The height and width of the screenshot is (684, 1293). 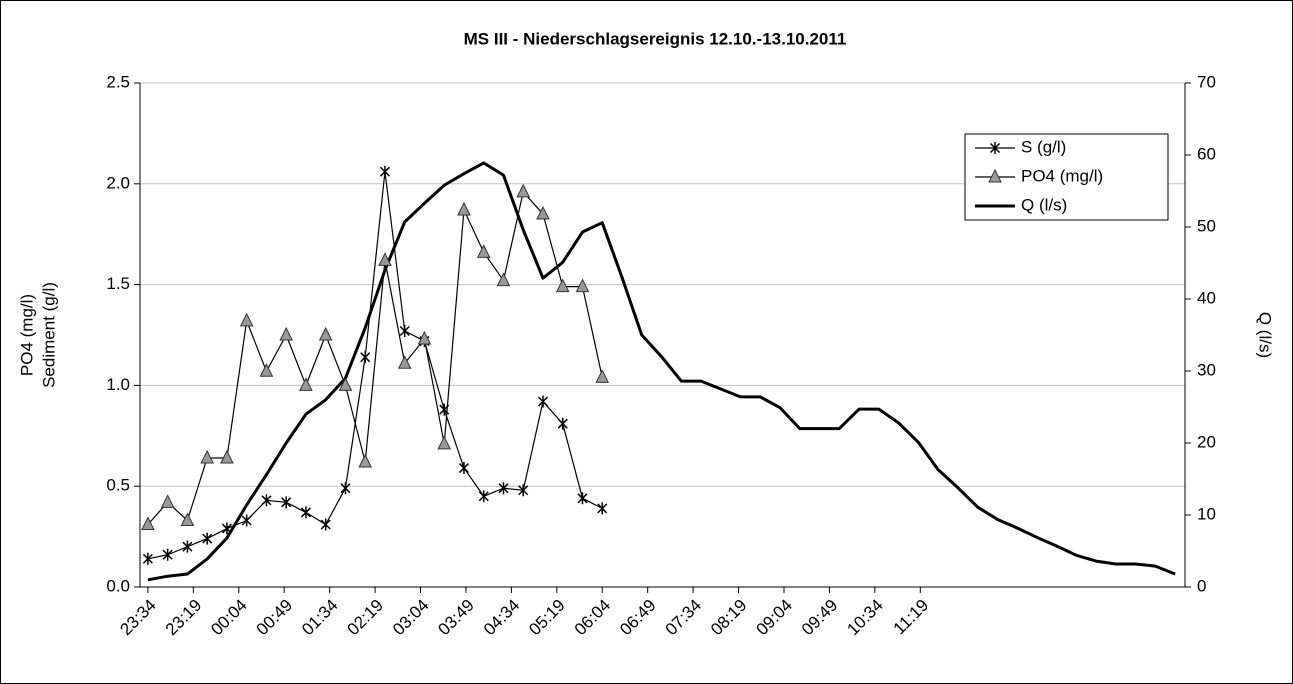 What do you see at coordinates (118, 283) in the screenshot?
I see `y-tick-label: 1.5` at bounding box center [118, 283].